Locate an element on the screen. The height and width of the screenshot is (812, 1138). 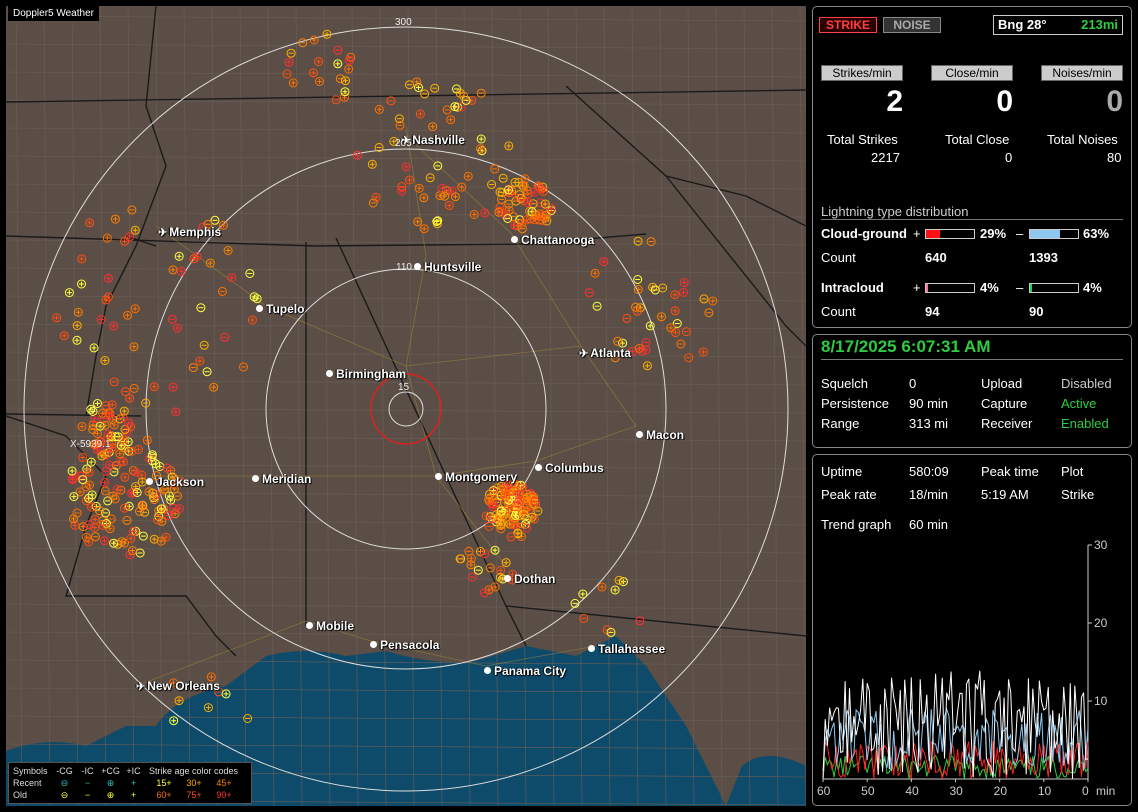
ring-label-205: 205 is located at coordinates (403, 143).